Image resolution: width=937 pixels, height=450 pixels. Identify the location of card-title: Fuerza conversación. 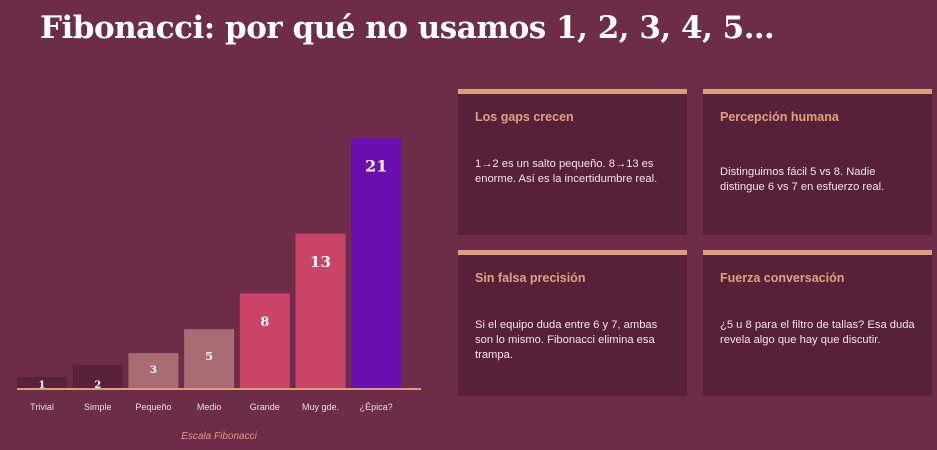
(782, 278).